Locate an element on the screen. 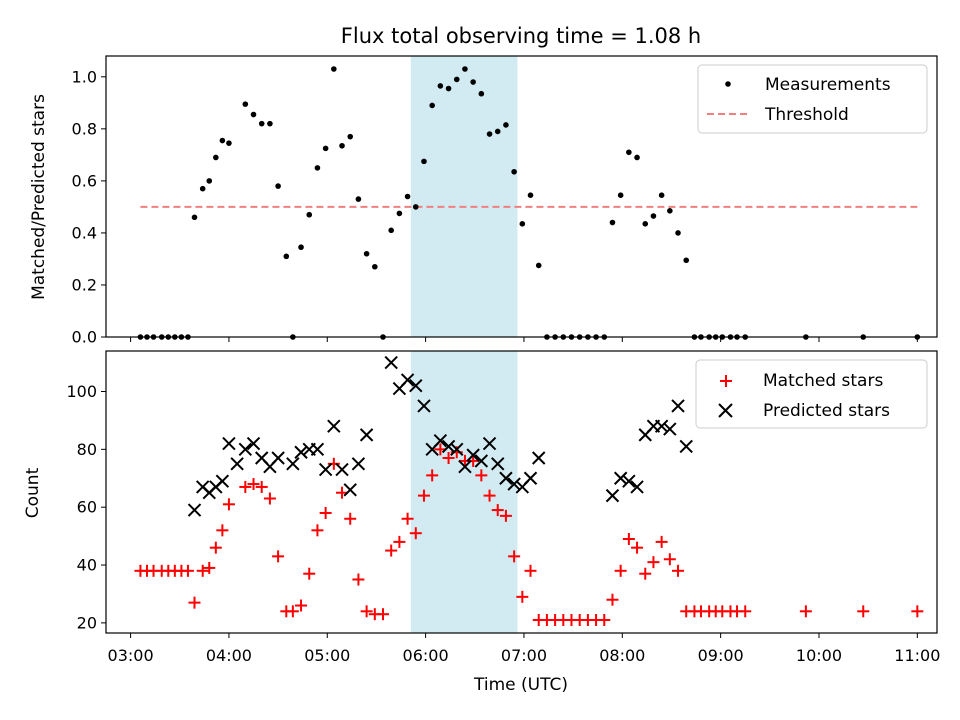  x-tick-label: 11:00 is located at coordinates (917, 655).